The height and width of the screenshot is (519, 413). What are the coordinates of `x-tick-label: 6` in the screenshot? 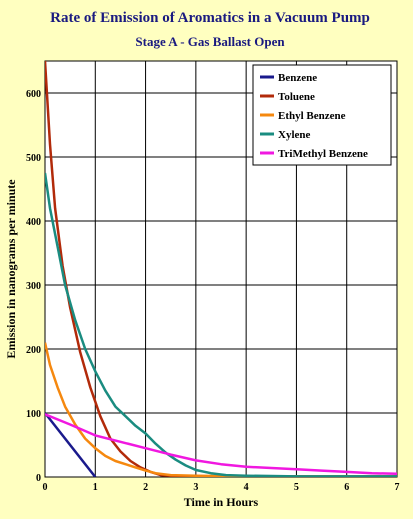 It's located at (346, 487).